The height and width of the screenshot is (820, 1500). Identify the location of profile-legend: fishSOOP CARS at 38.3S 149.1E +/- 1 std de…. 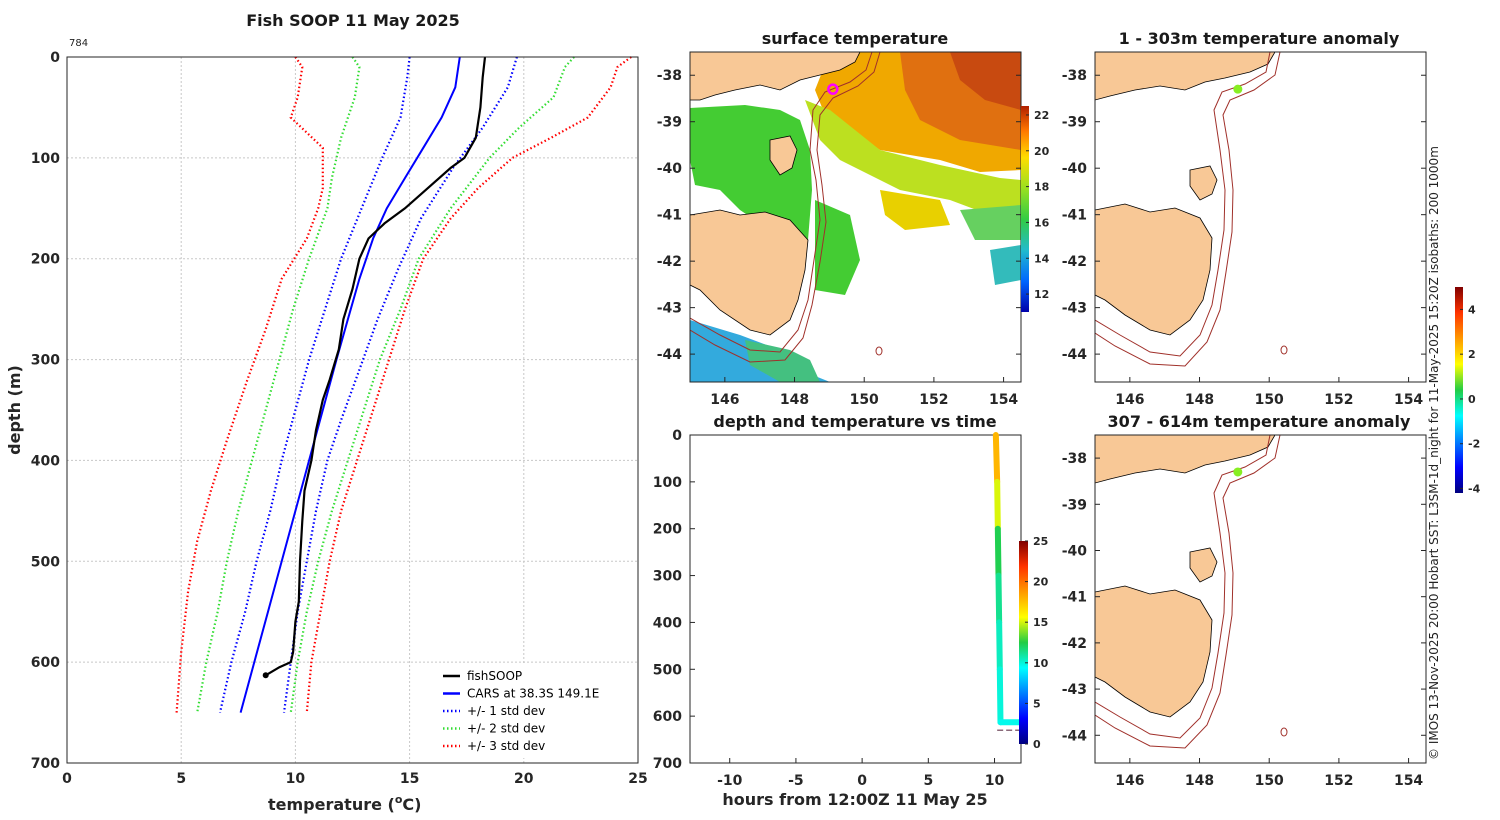
(536, 711).